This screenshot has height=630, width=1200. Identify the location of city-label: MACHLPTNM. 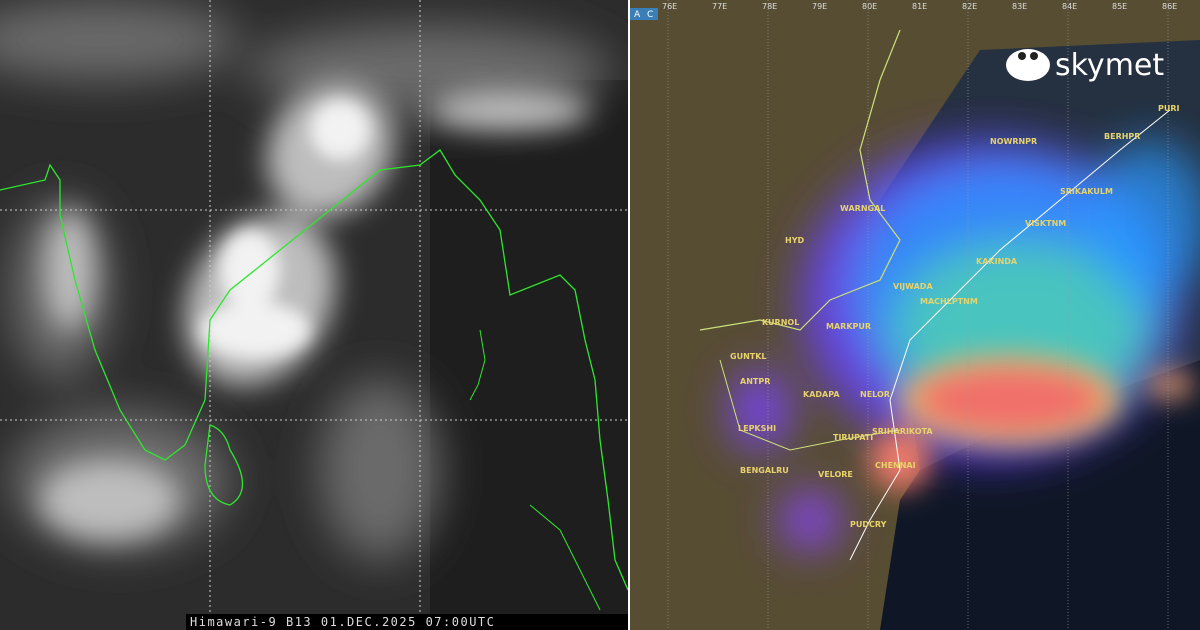
(949, 301).